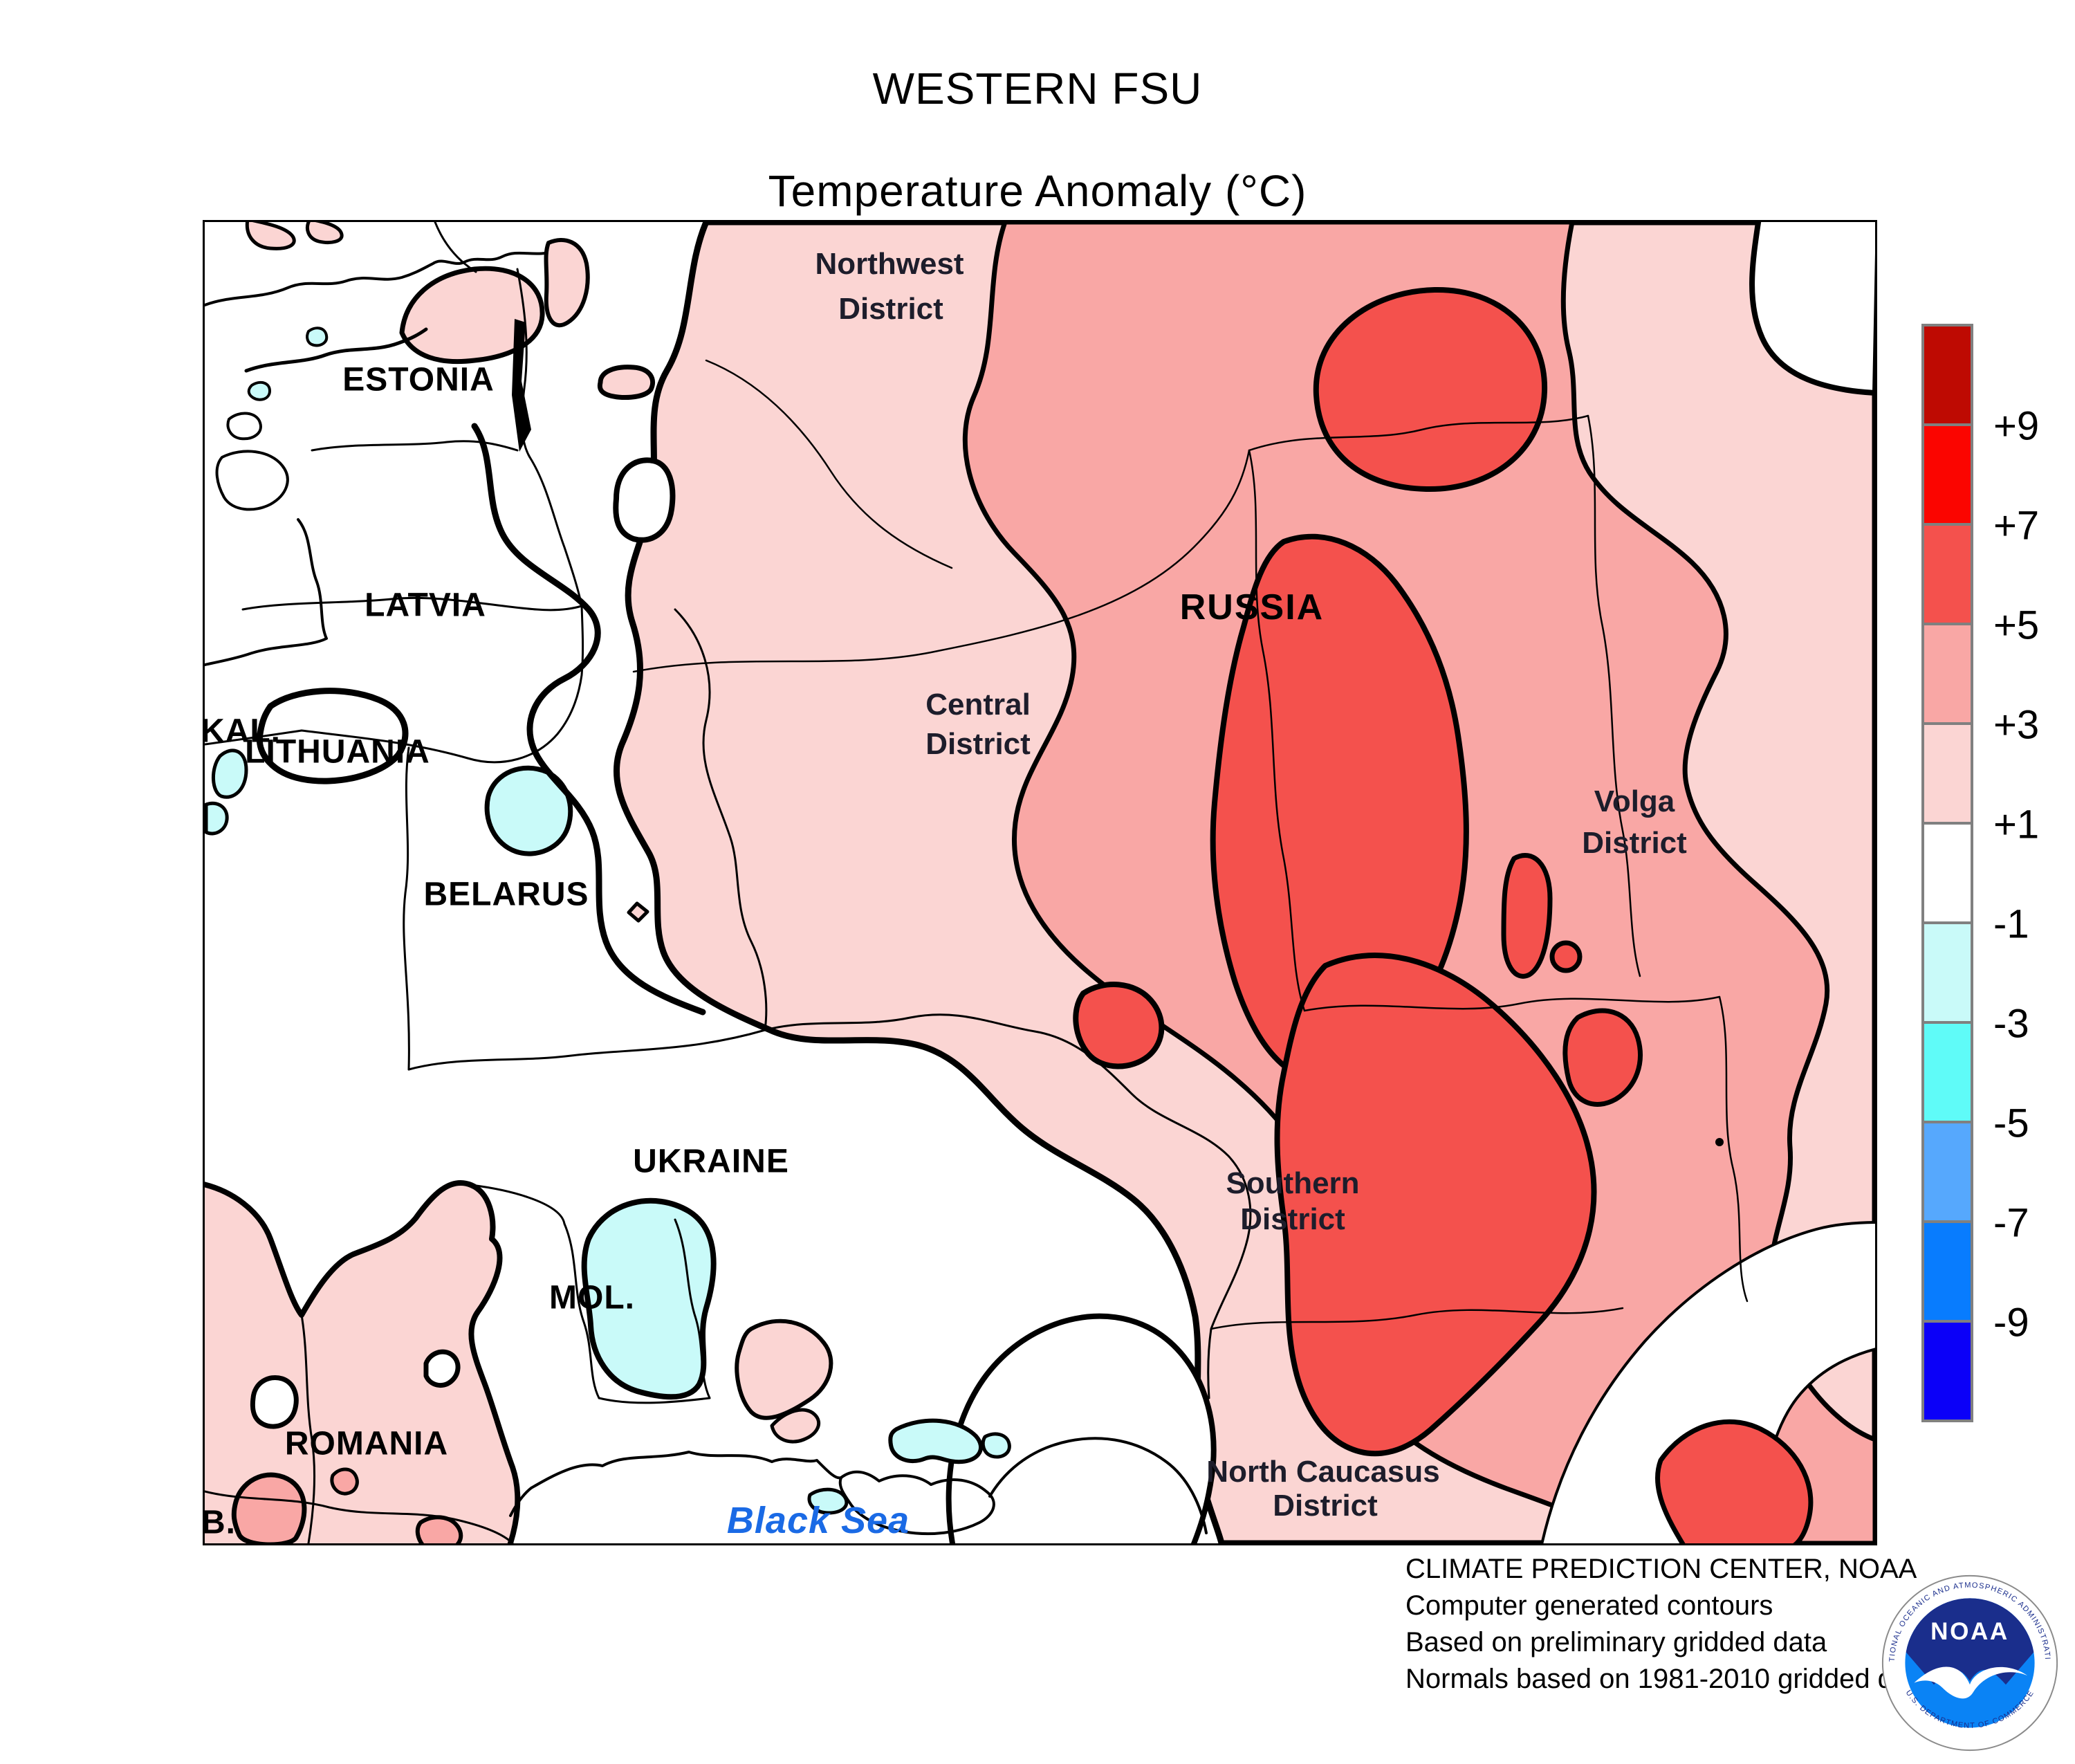 Image resolution: width=2075 pixels, height=1764 pixels. I want to click on legend-cell-ltm9, so click(1947, 1371).